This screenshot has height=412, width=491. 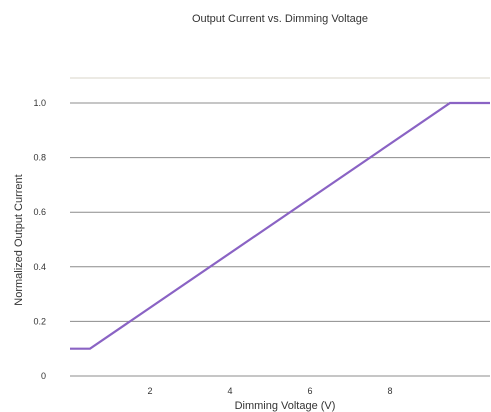 What do you see at coordinates (309, 391) in the screenshot?
I see `x-tick-label-2: 6` at bounding box center [309, 391].